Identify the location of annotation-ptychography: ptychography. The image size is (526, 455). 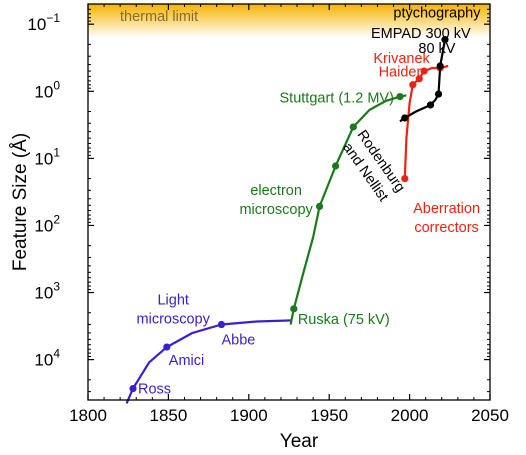
(437, 14).